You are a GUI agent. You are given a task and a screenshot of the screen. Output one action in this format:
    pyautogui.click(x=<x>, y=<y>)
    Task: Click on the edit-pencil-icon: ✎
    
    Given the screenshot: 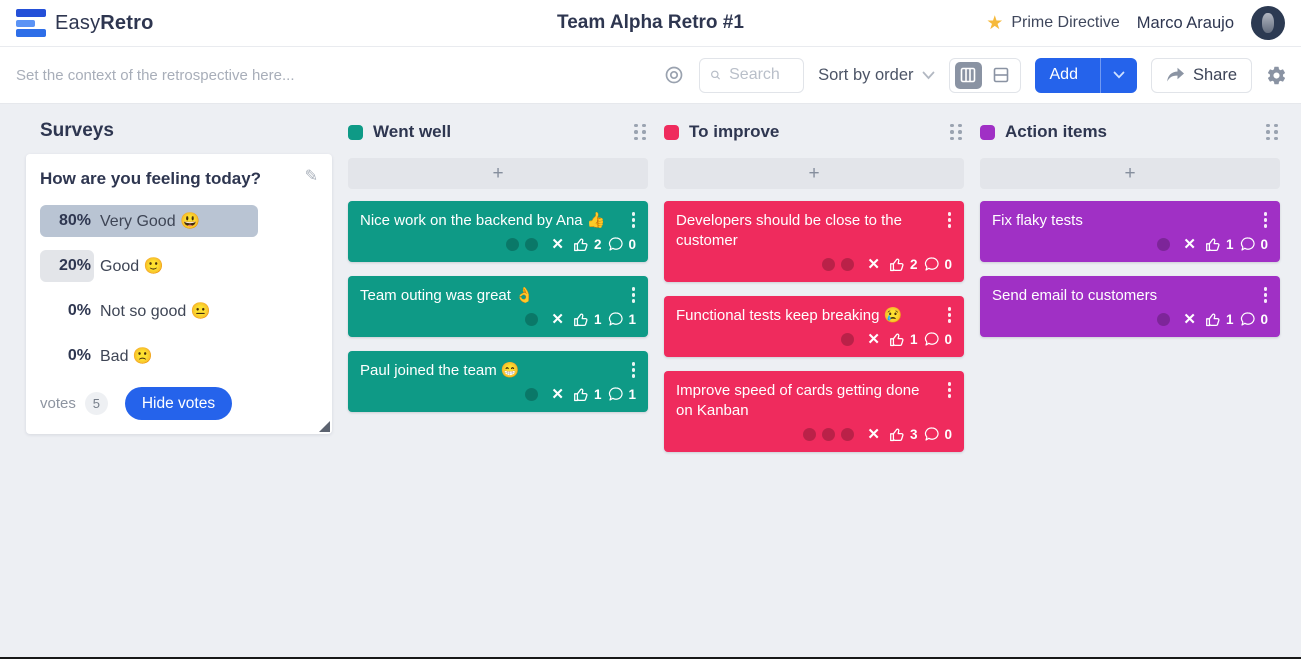 What is the action you would take?
    pyautogui.click(x=311, y=176)
    